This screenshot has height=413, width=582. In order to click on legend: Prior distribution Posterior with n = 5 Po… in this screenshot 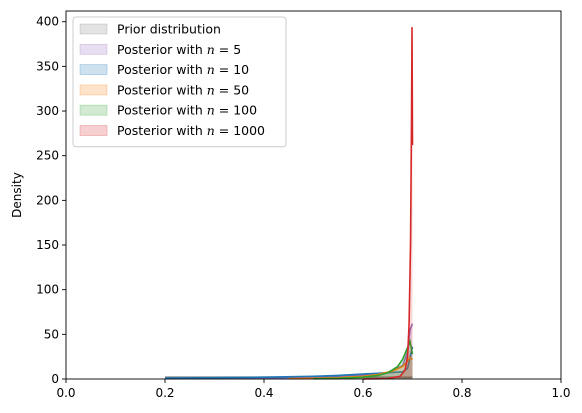, I will do `click(179, 82)`.